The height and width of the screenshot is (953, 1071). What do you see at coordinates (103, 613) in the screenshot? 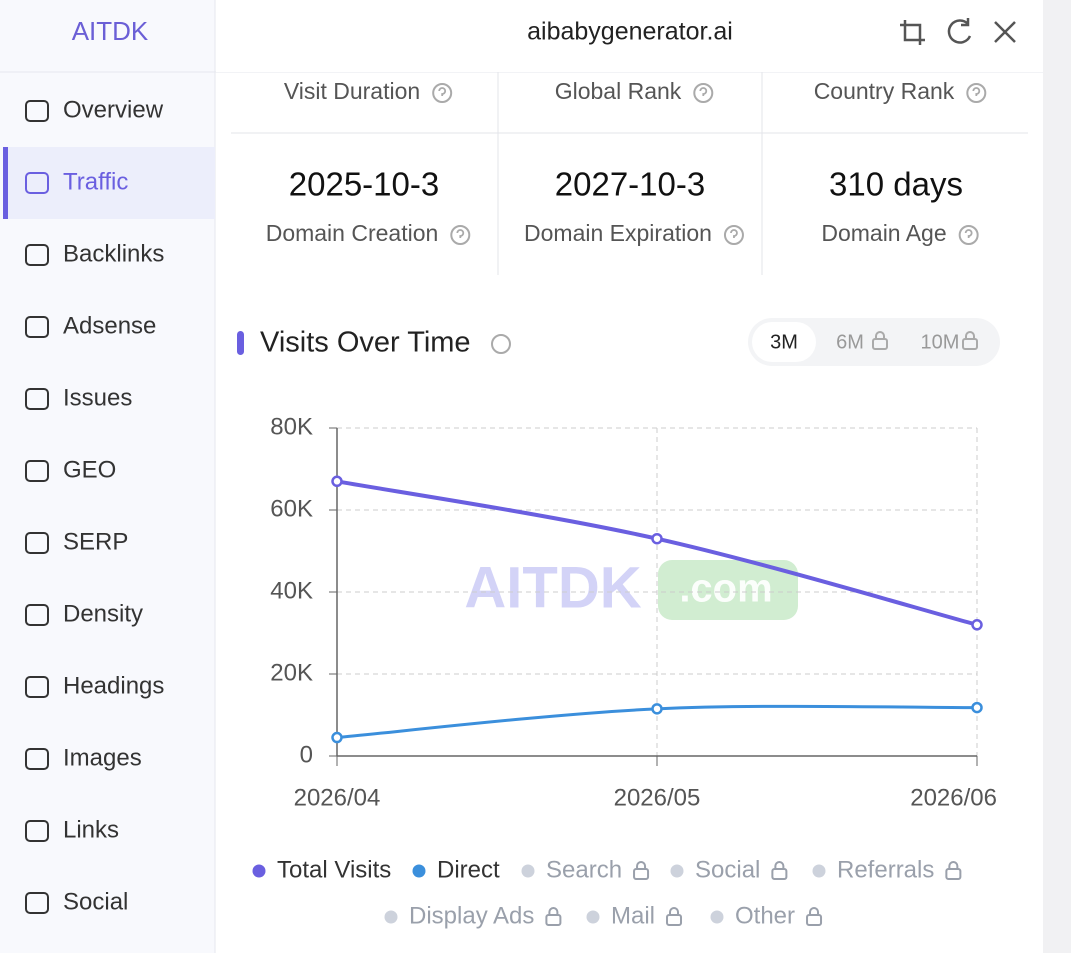
I see `menu-item: Density` at bounding box center [103, 613].